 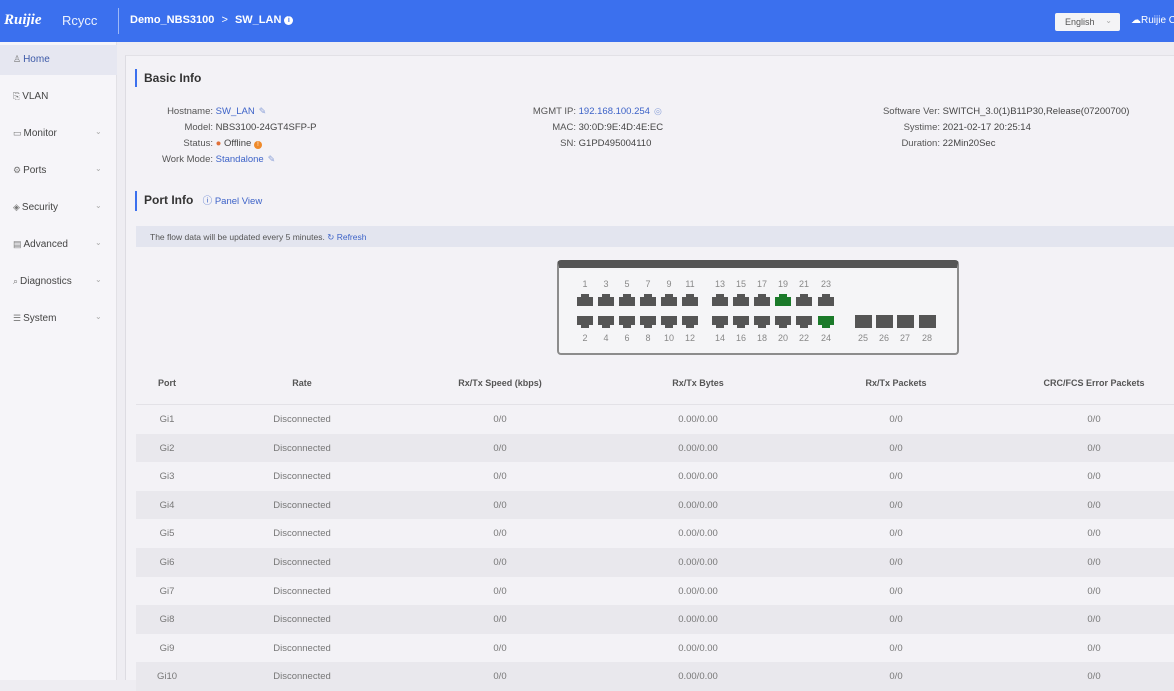 I want to click on language-select: English ⌄, so click(x=1087, y=22).